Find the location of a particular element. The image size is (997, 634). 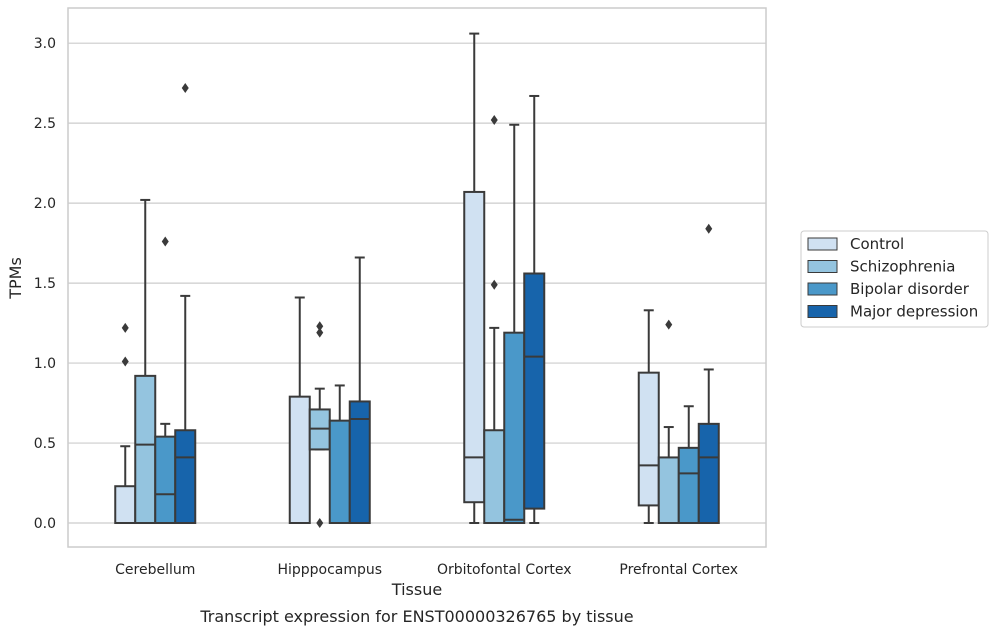

legend-frame is located at coordinates (894, 279).